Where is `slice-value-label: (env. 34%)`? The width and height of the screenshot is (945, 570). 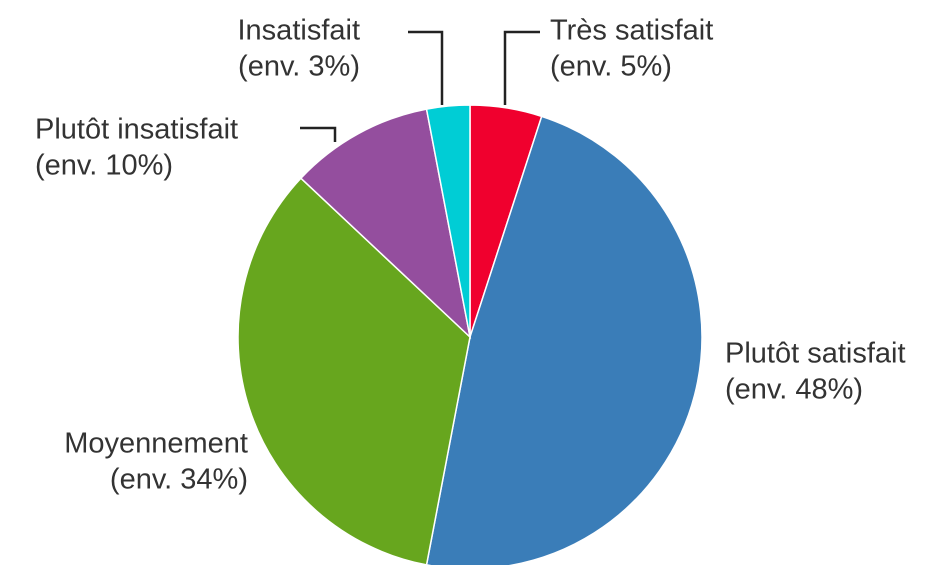
slice-value-label: (env. 34%) is located at coordinates (179, 480).